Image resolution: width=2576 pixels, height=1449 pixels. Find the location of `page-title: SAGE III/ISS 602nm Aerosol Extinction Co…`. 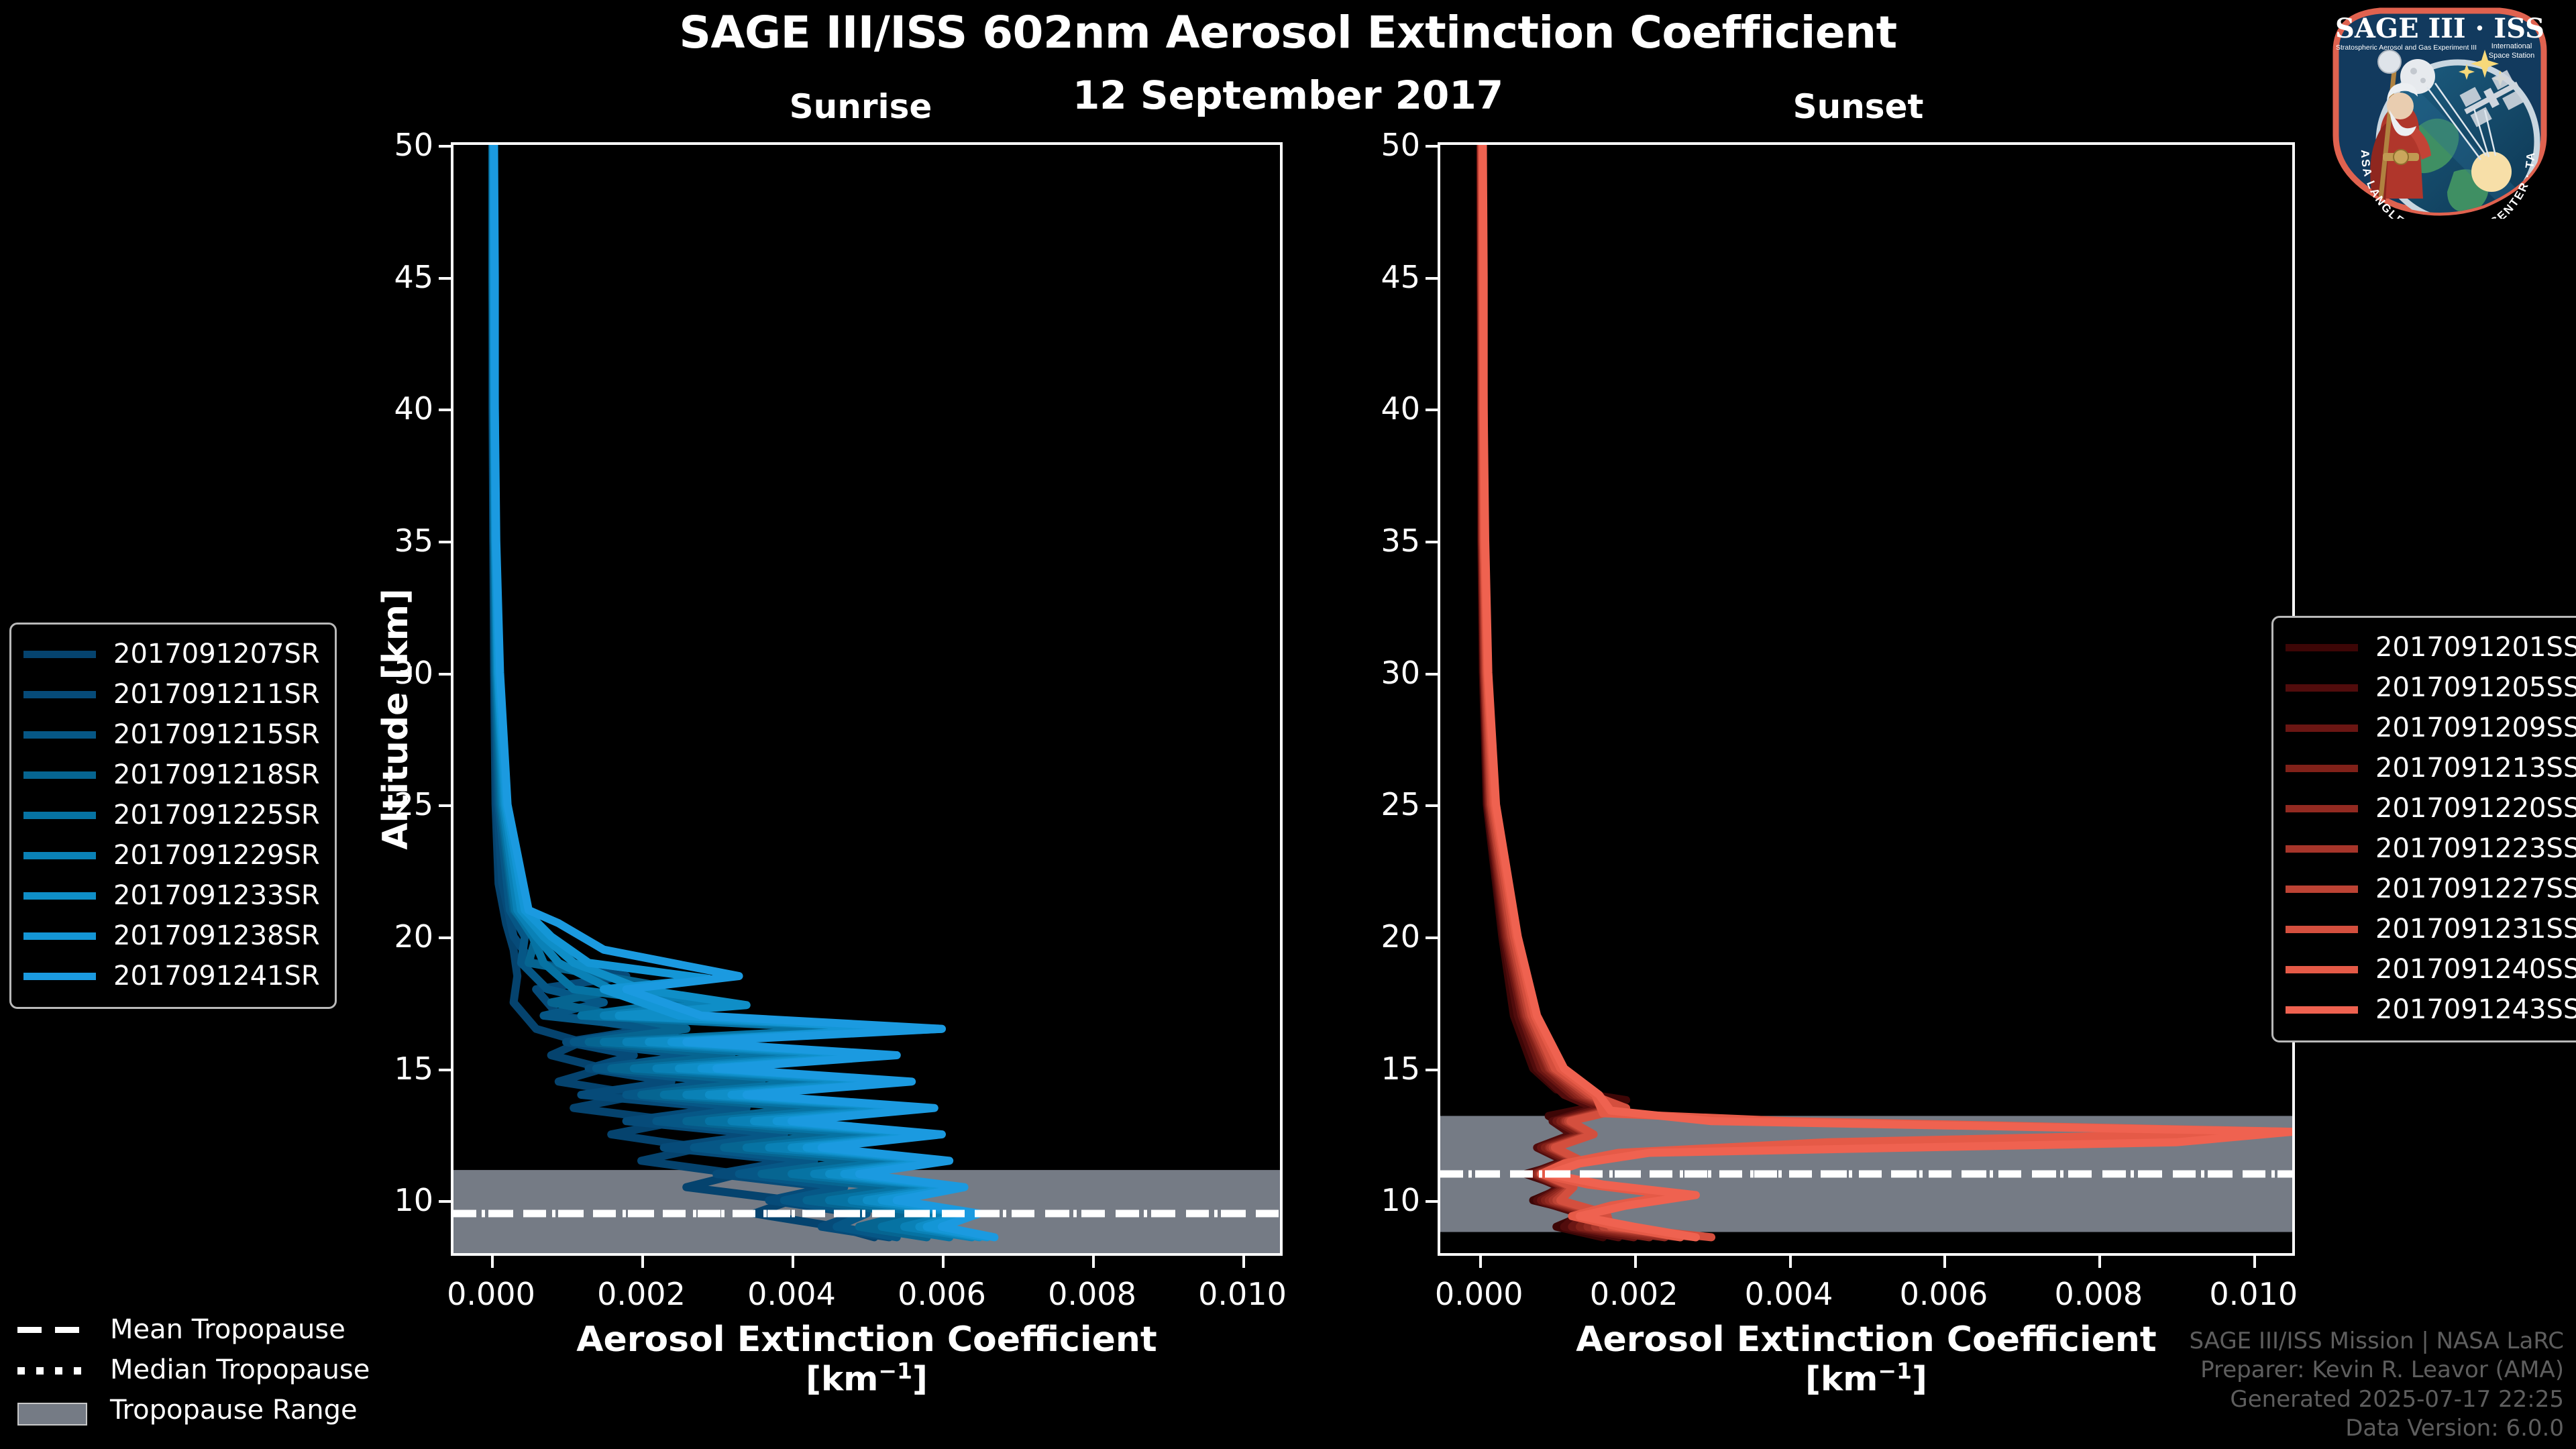

page-title: SAGE III/ISS 602nm Aerosol Extinction Co… is located at coordinates (1288, 32).